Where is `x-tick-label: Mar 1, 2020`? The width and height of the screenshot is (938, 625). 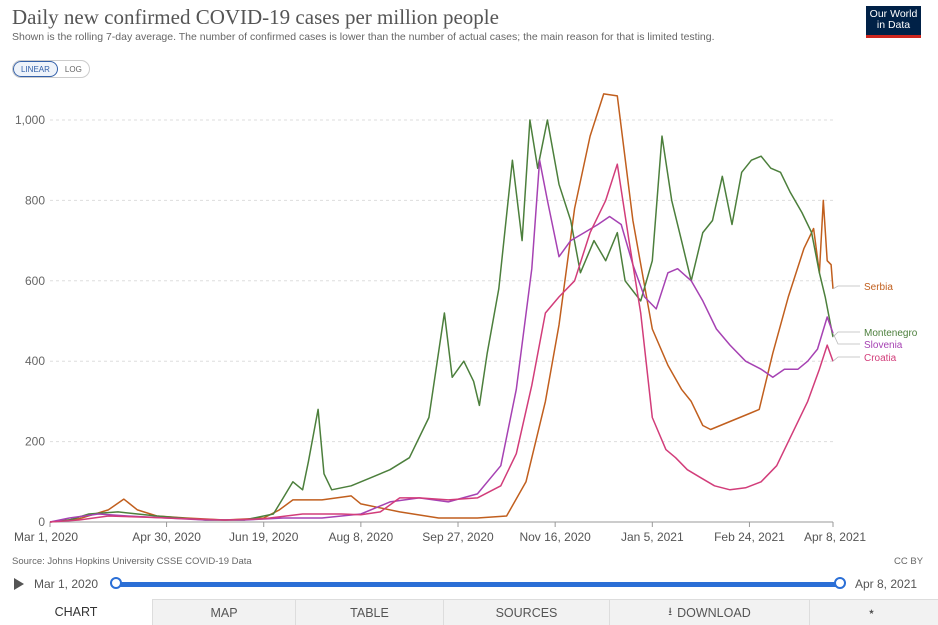
x-tick-label: Mar 1, 2020 is located at coordinates (46, 537).